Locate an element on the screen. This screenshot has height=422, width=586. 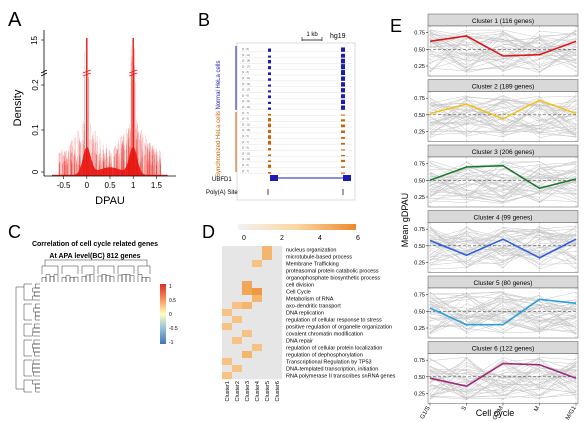
track-range: [0 - 13] is located at coordinates (246, 159).